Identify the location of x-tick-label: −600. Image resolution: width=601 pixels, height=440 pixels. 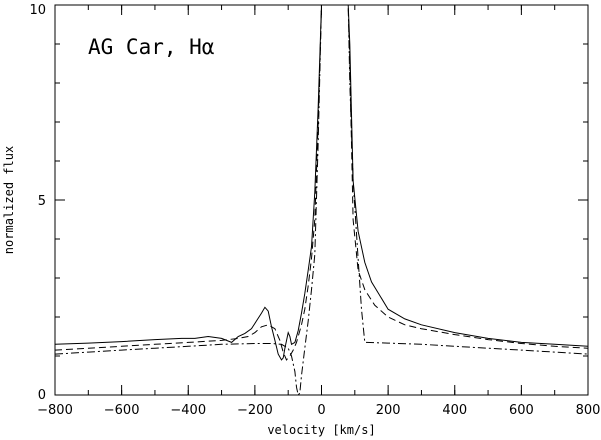
(122, 410).